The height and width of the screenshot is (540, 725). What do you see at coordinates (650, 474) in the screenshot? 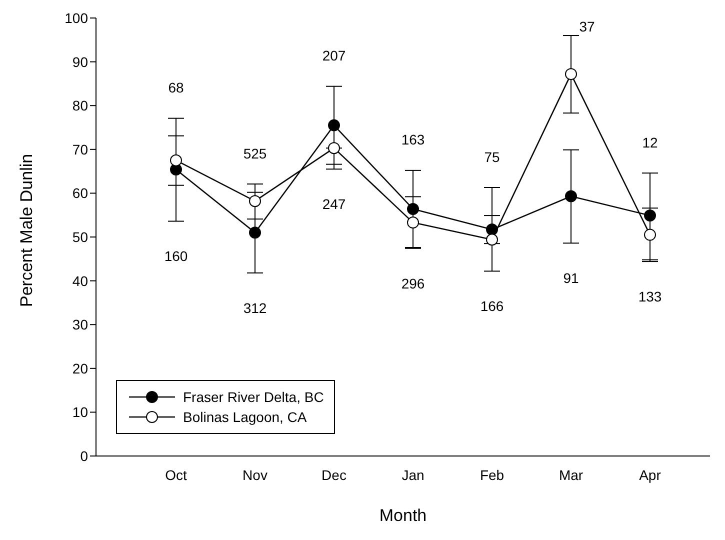
I see `x-tick-label: Apr` at bounding box center [650, 474].